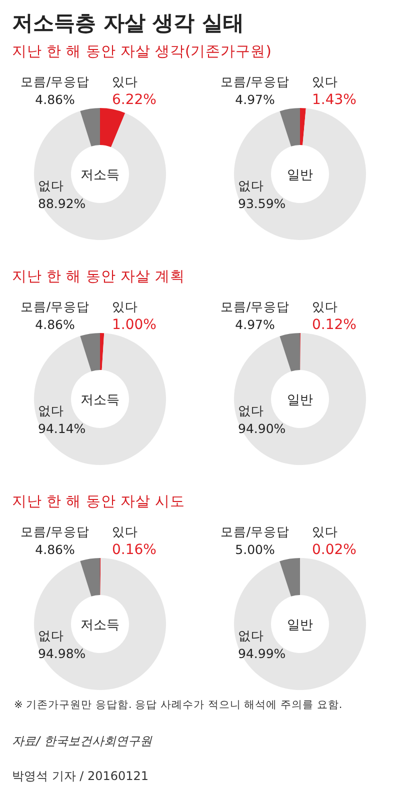 Image resolution: width=399 pixels, height=800 pixels. I want to click on text: 저소득층 자살 생각 실태, so click(128, 23).